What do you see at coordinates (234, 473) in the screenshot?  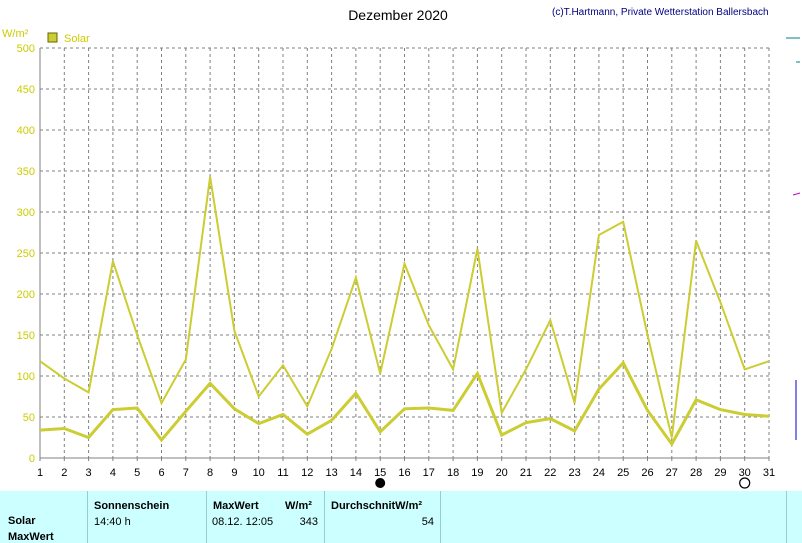 I see `x-tick-label: 9` at bounding box center [234, 473].